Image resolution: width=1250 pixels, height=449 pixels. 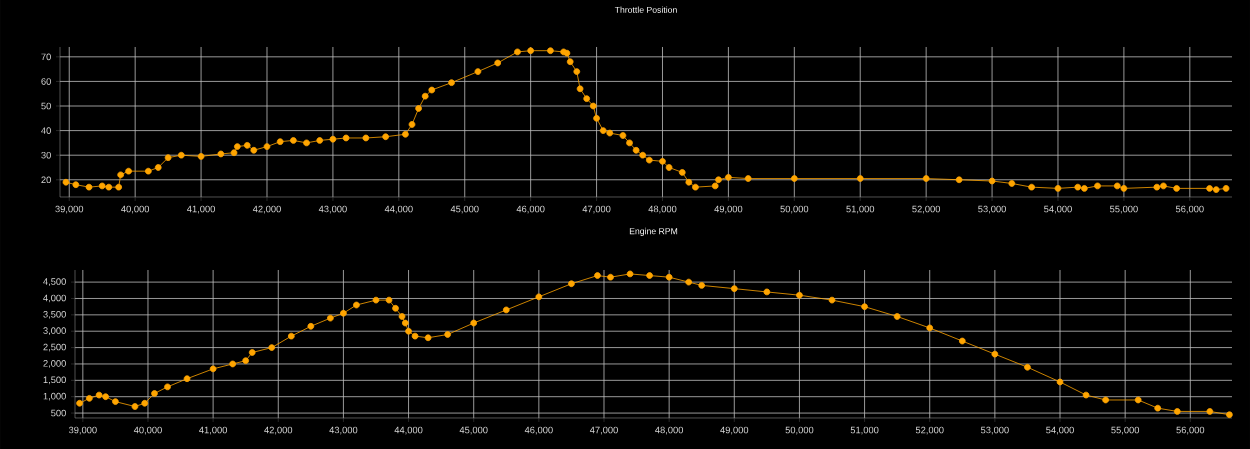 What do you see at coordinates (46, 155) in the screenshot?
I see `y-tick-label: 30` at bounding box center [46, 155].